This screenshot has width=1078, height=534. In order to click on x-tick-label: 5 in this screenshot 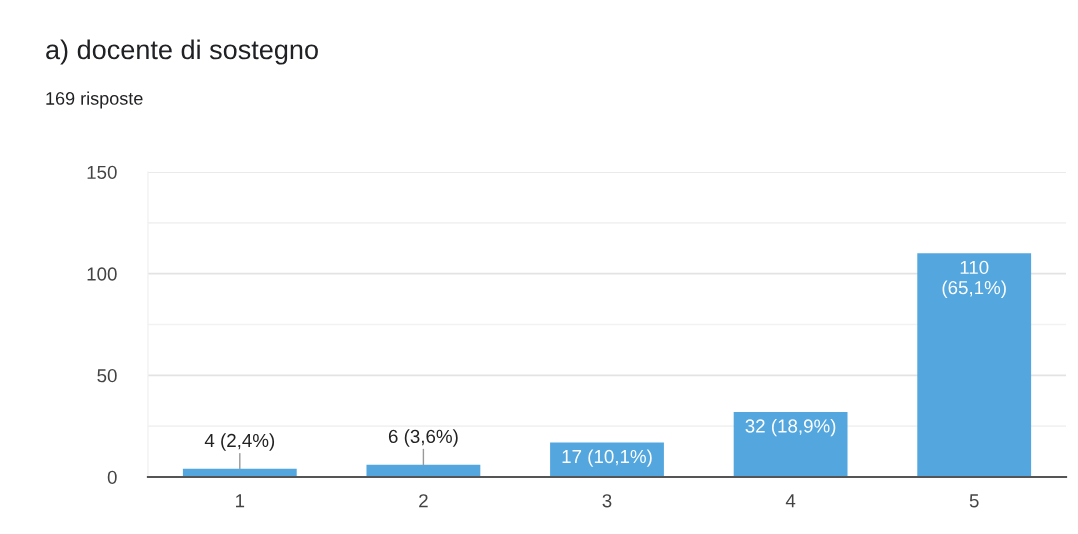, I will do `click(974, 501)`.